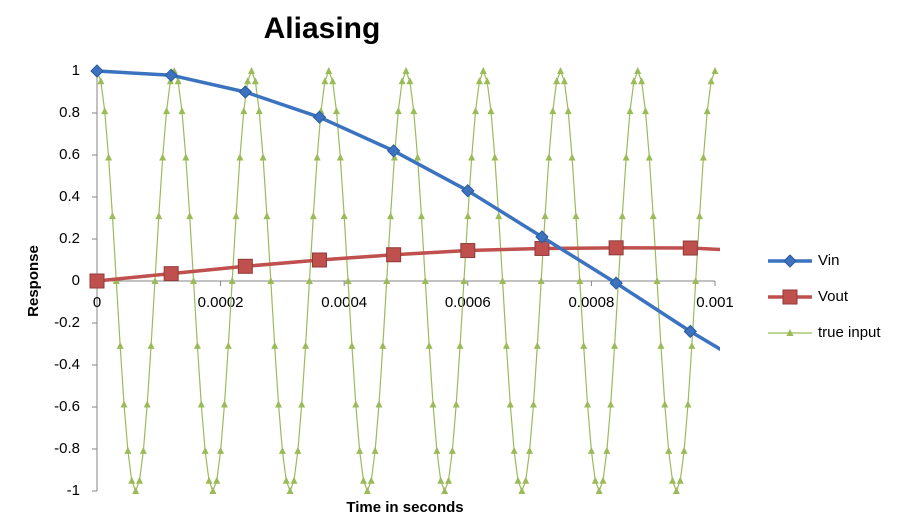 The height and width of the screenshot is (531, 900). I want to click on legend-label: Vin, so click(828, 260).